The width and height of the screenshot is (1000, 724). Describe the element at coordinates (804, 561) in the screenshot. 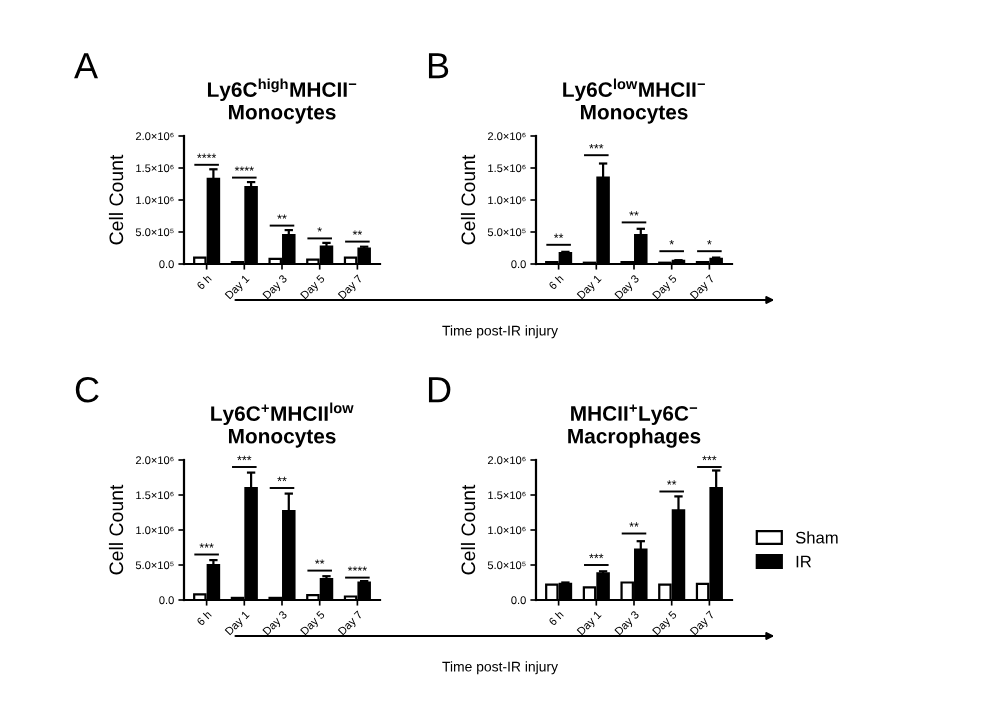

I see `legend-label: IR` at that location.